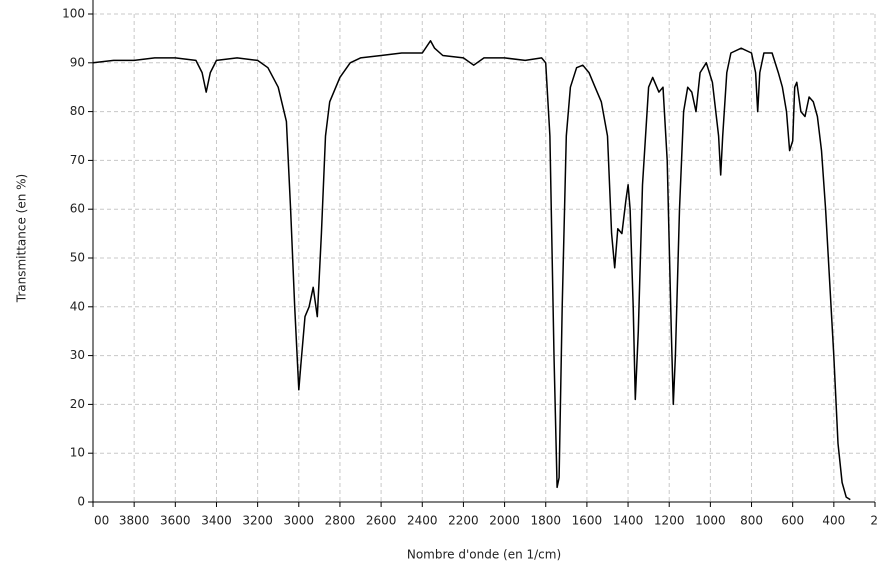 This screenshot has width=879, height=571. Describe the element at coordinates (463, 521) in the screenshot. I see `x-tick-label: 2200` at that location.